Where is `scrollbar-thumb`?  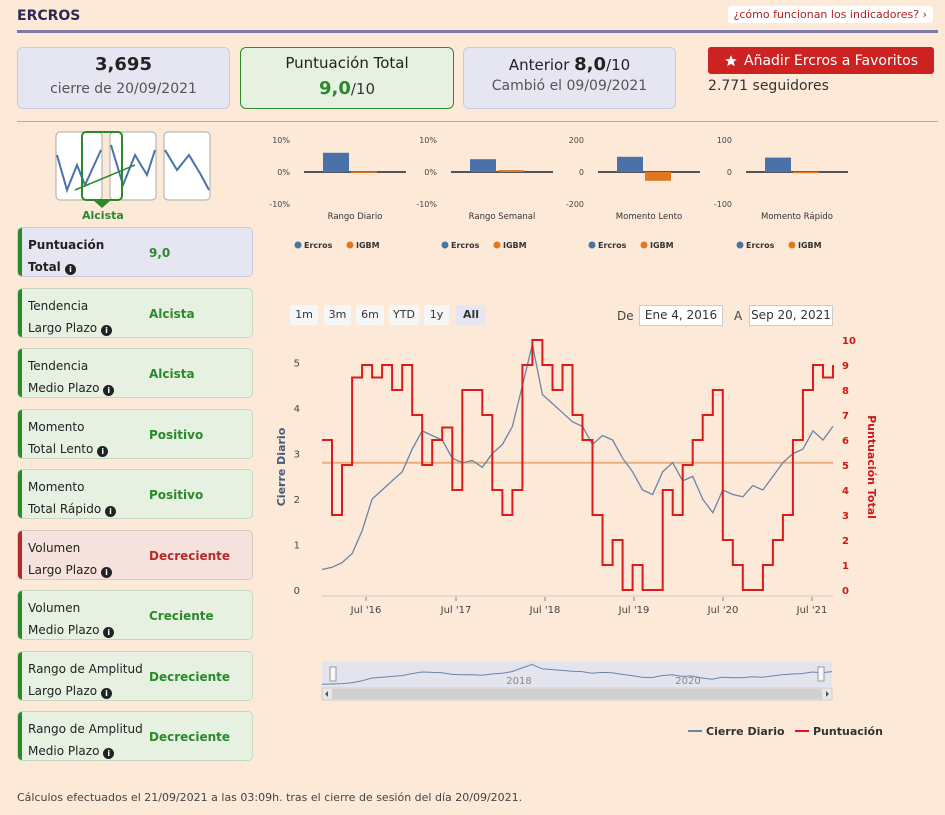 scrollbar-thumb is located at coordinates (577, 694).